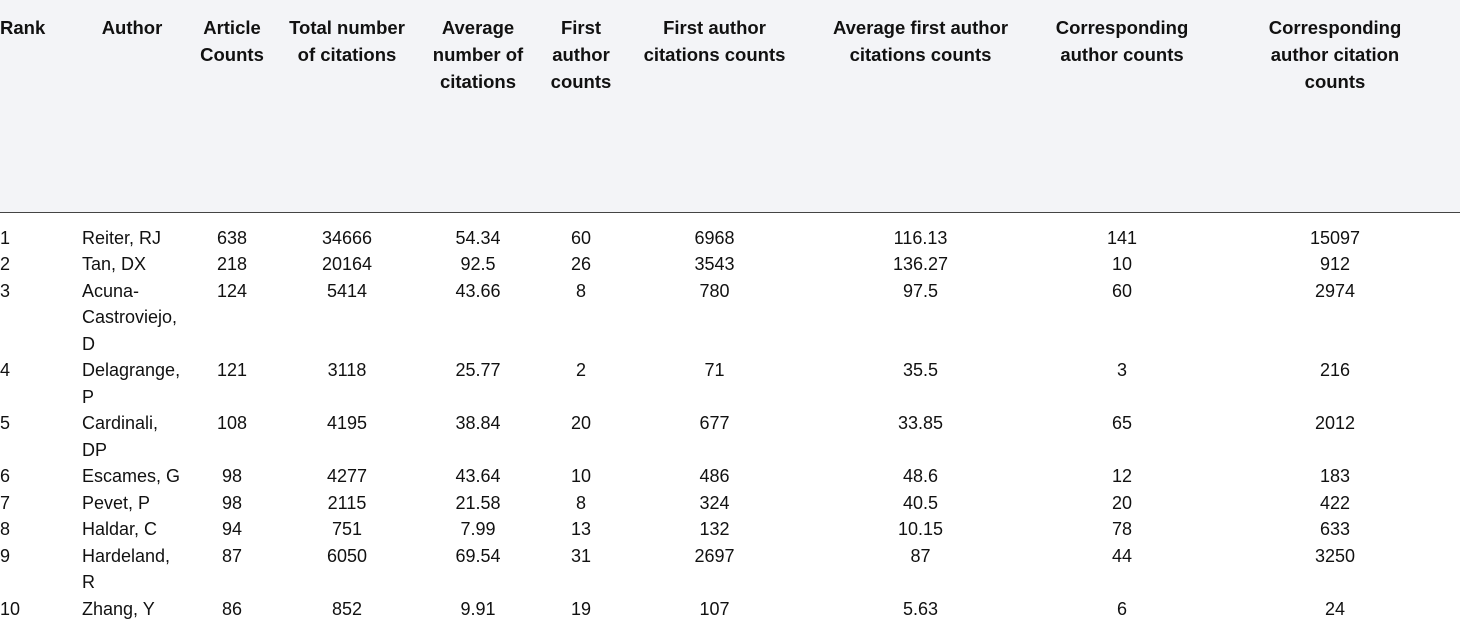 This screenshot has width=1460, height=622. I want to click on cell-total-citations: 2115, so click(347, 503).